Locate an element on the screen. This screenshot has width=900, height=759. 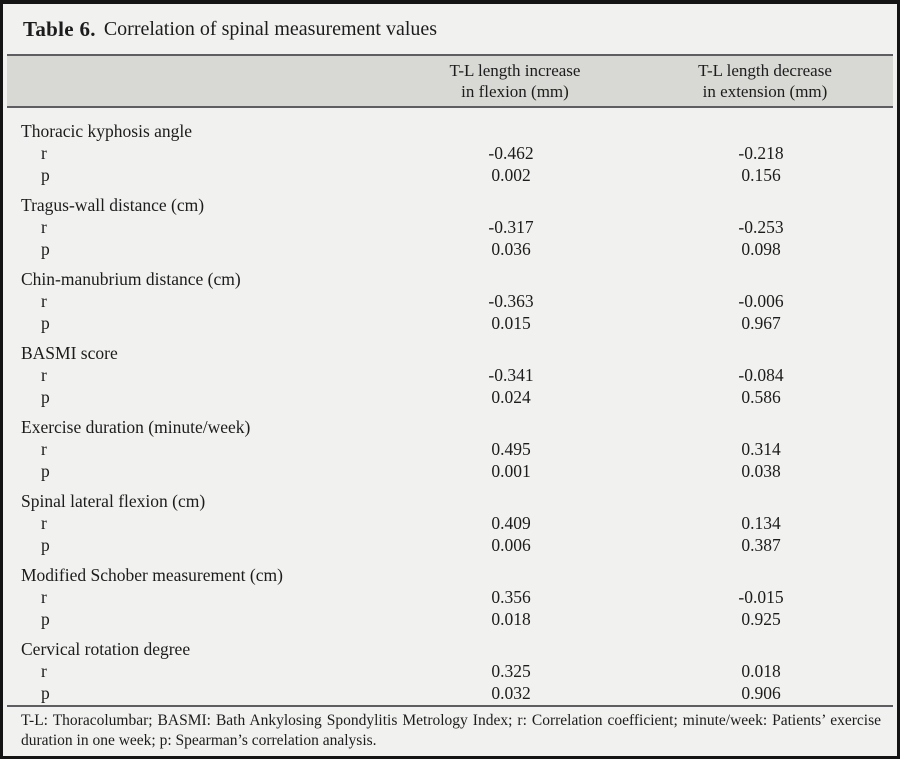
table-row: Exercise duration (minute/week) is located at coordinates (450, 427).